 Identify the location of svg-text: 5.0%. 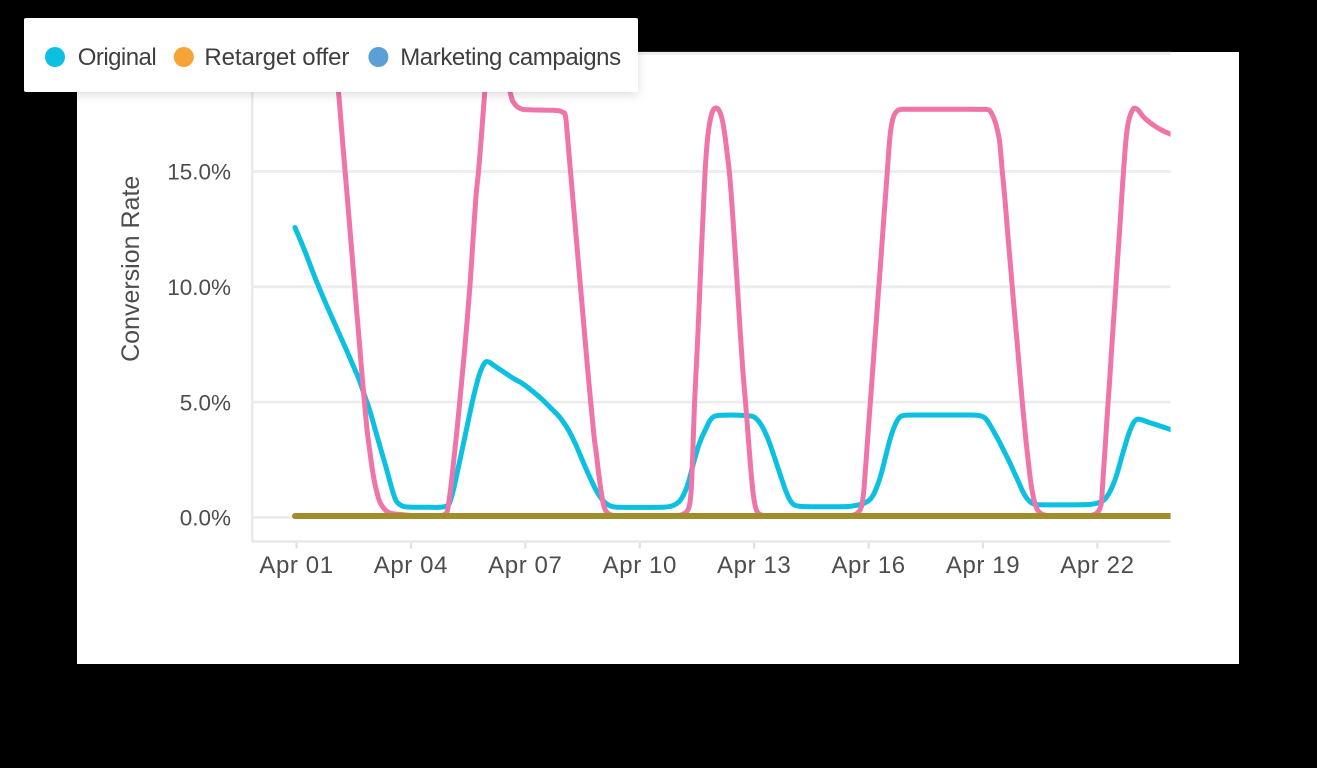
(205, 402).